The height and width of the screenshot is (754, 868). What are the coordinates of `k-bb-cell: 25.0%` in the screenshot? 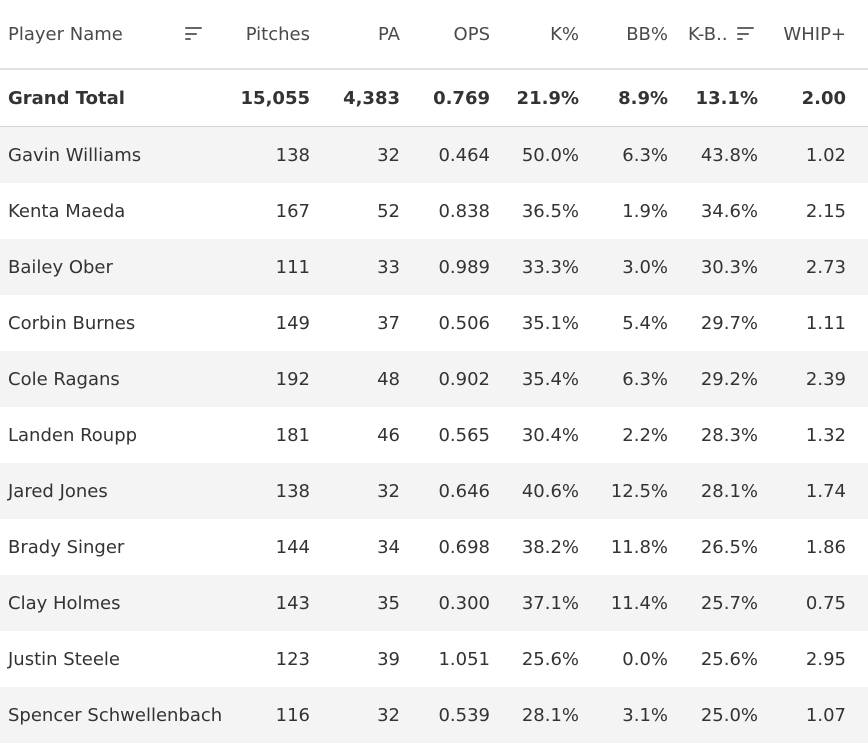 It's located at (729, 715).